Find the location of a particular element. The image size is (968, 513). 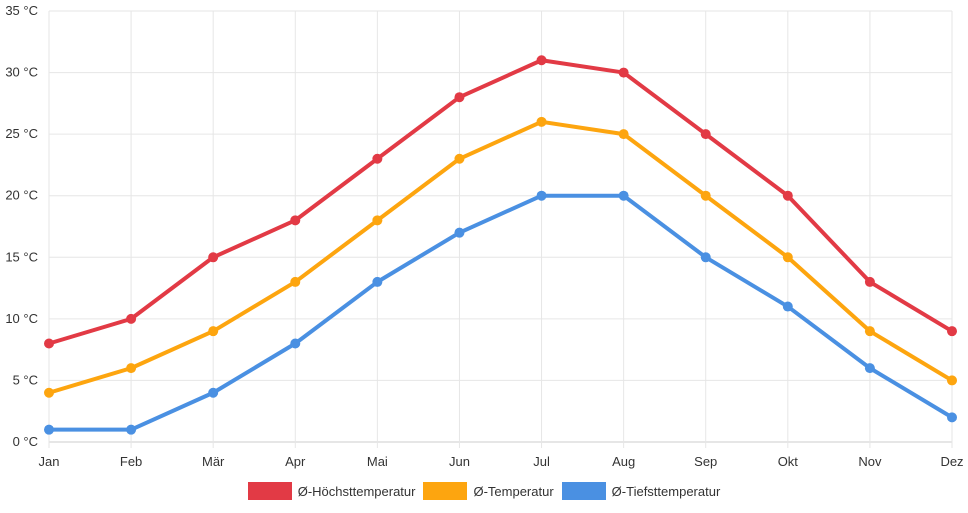

y-tick-label: 30 °C is located at coordinates (21, 72).